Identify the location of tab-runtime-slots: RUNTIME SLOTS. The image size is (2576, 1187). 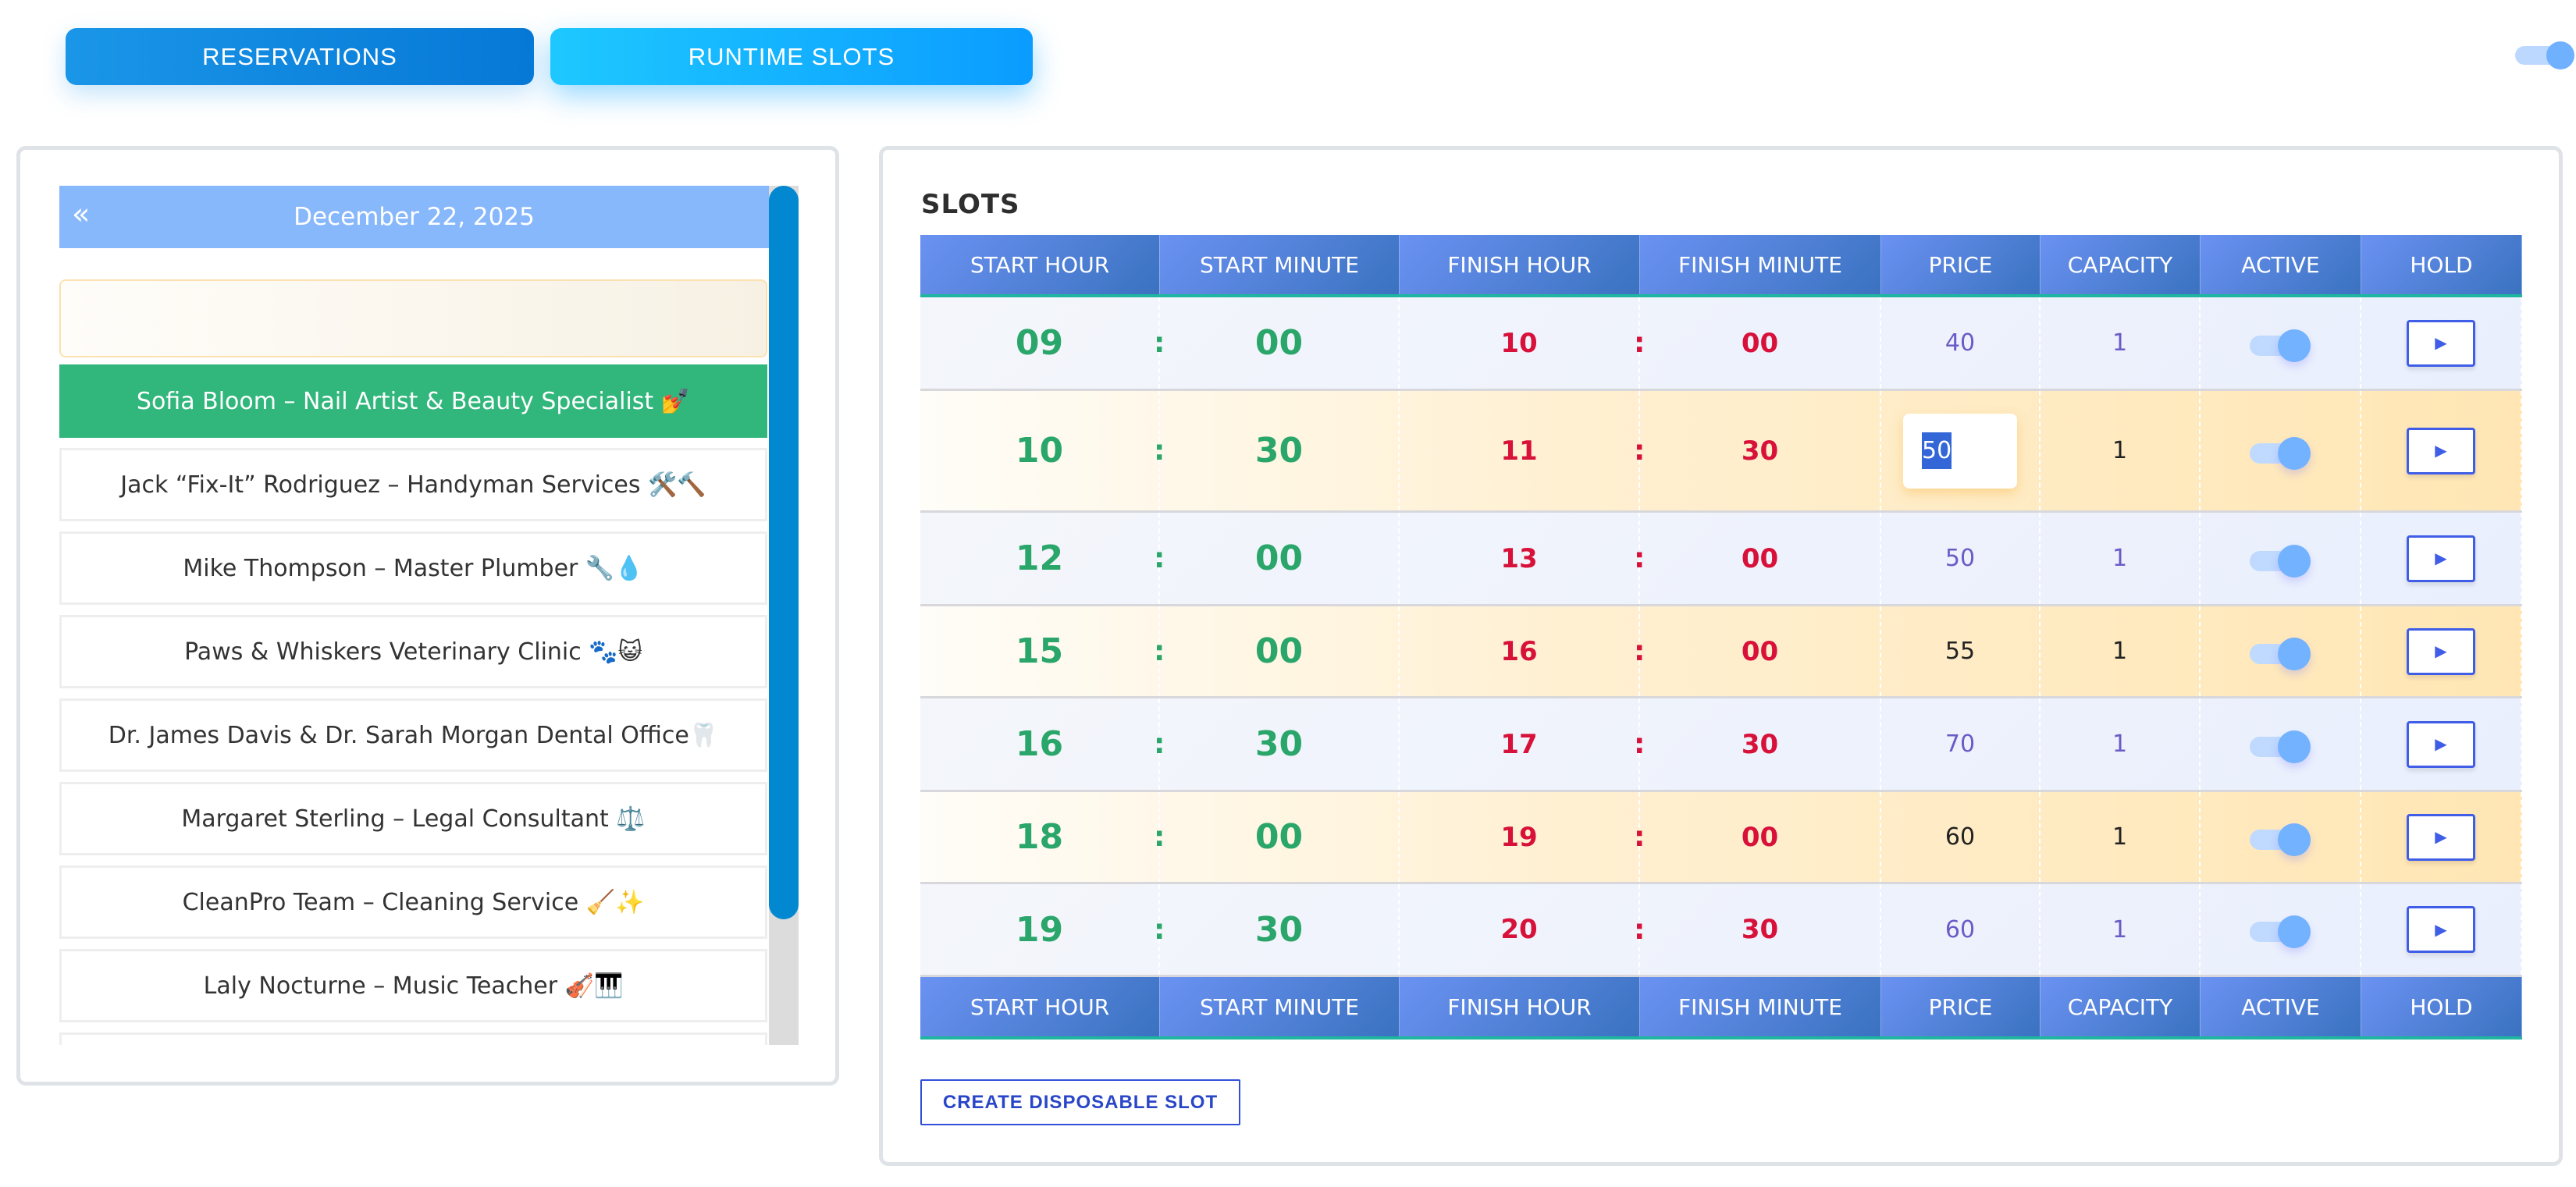
(791, 56).